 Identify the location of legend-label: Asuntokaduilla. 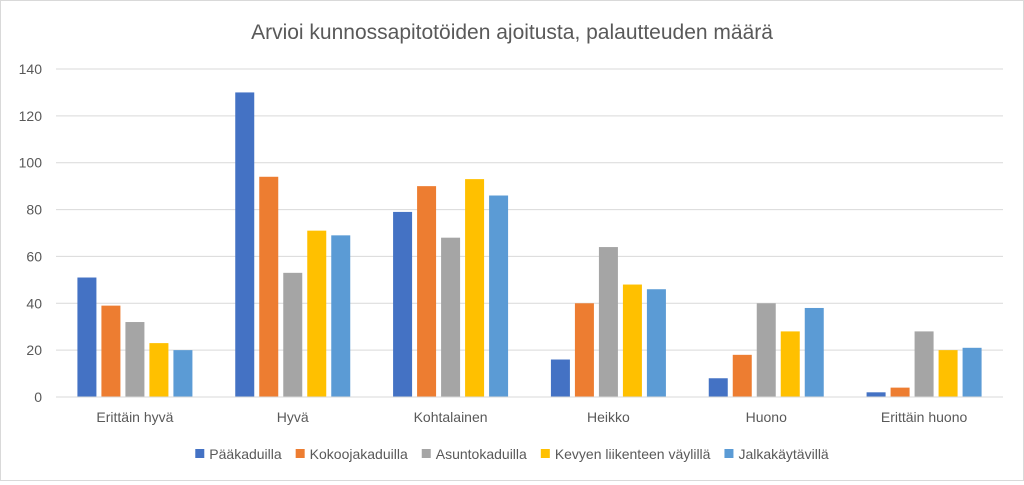
(481, 454).